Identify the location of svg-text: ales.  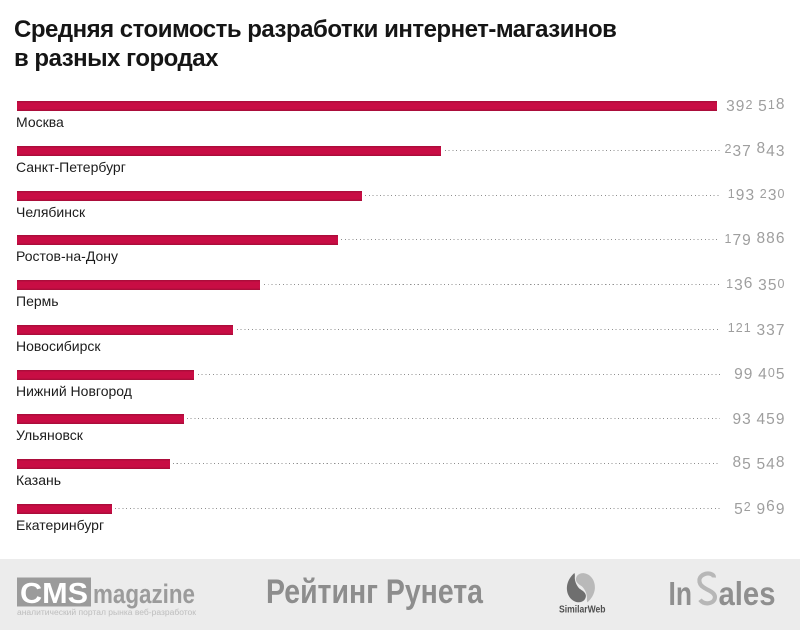
(747, 593).